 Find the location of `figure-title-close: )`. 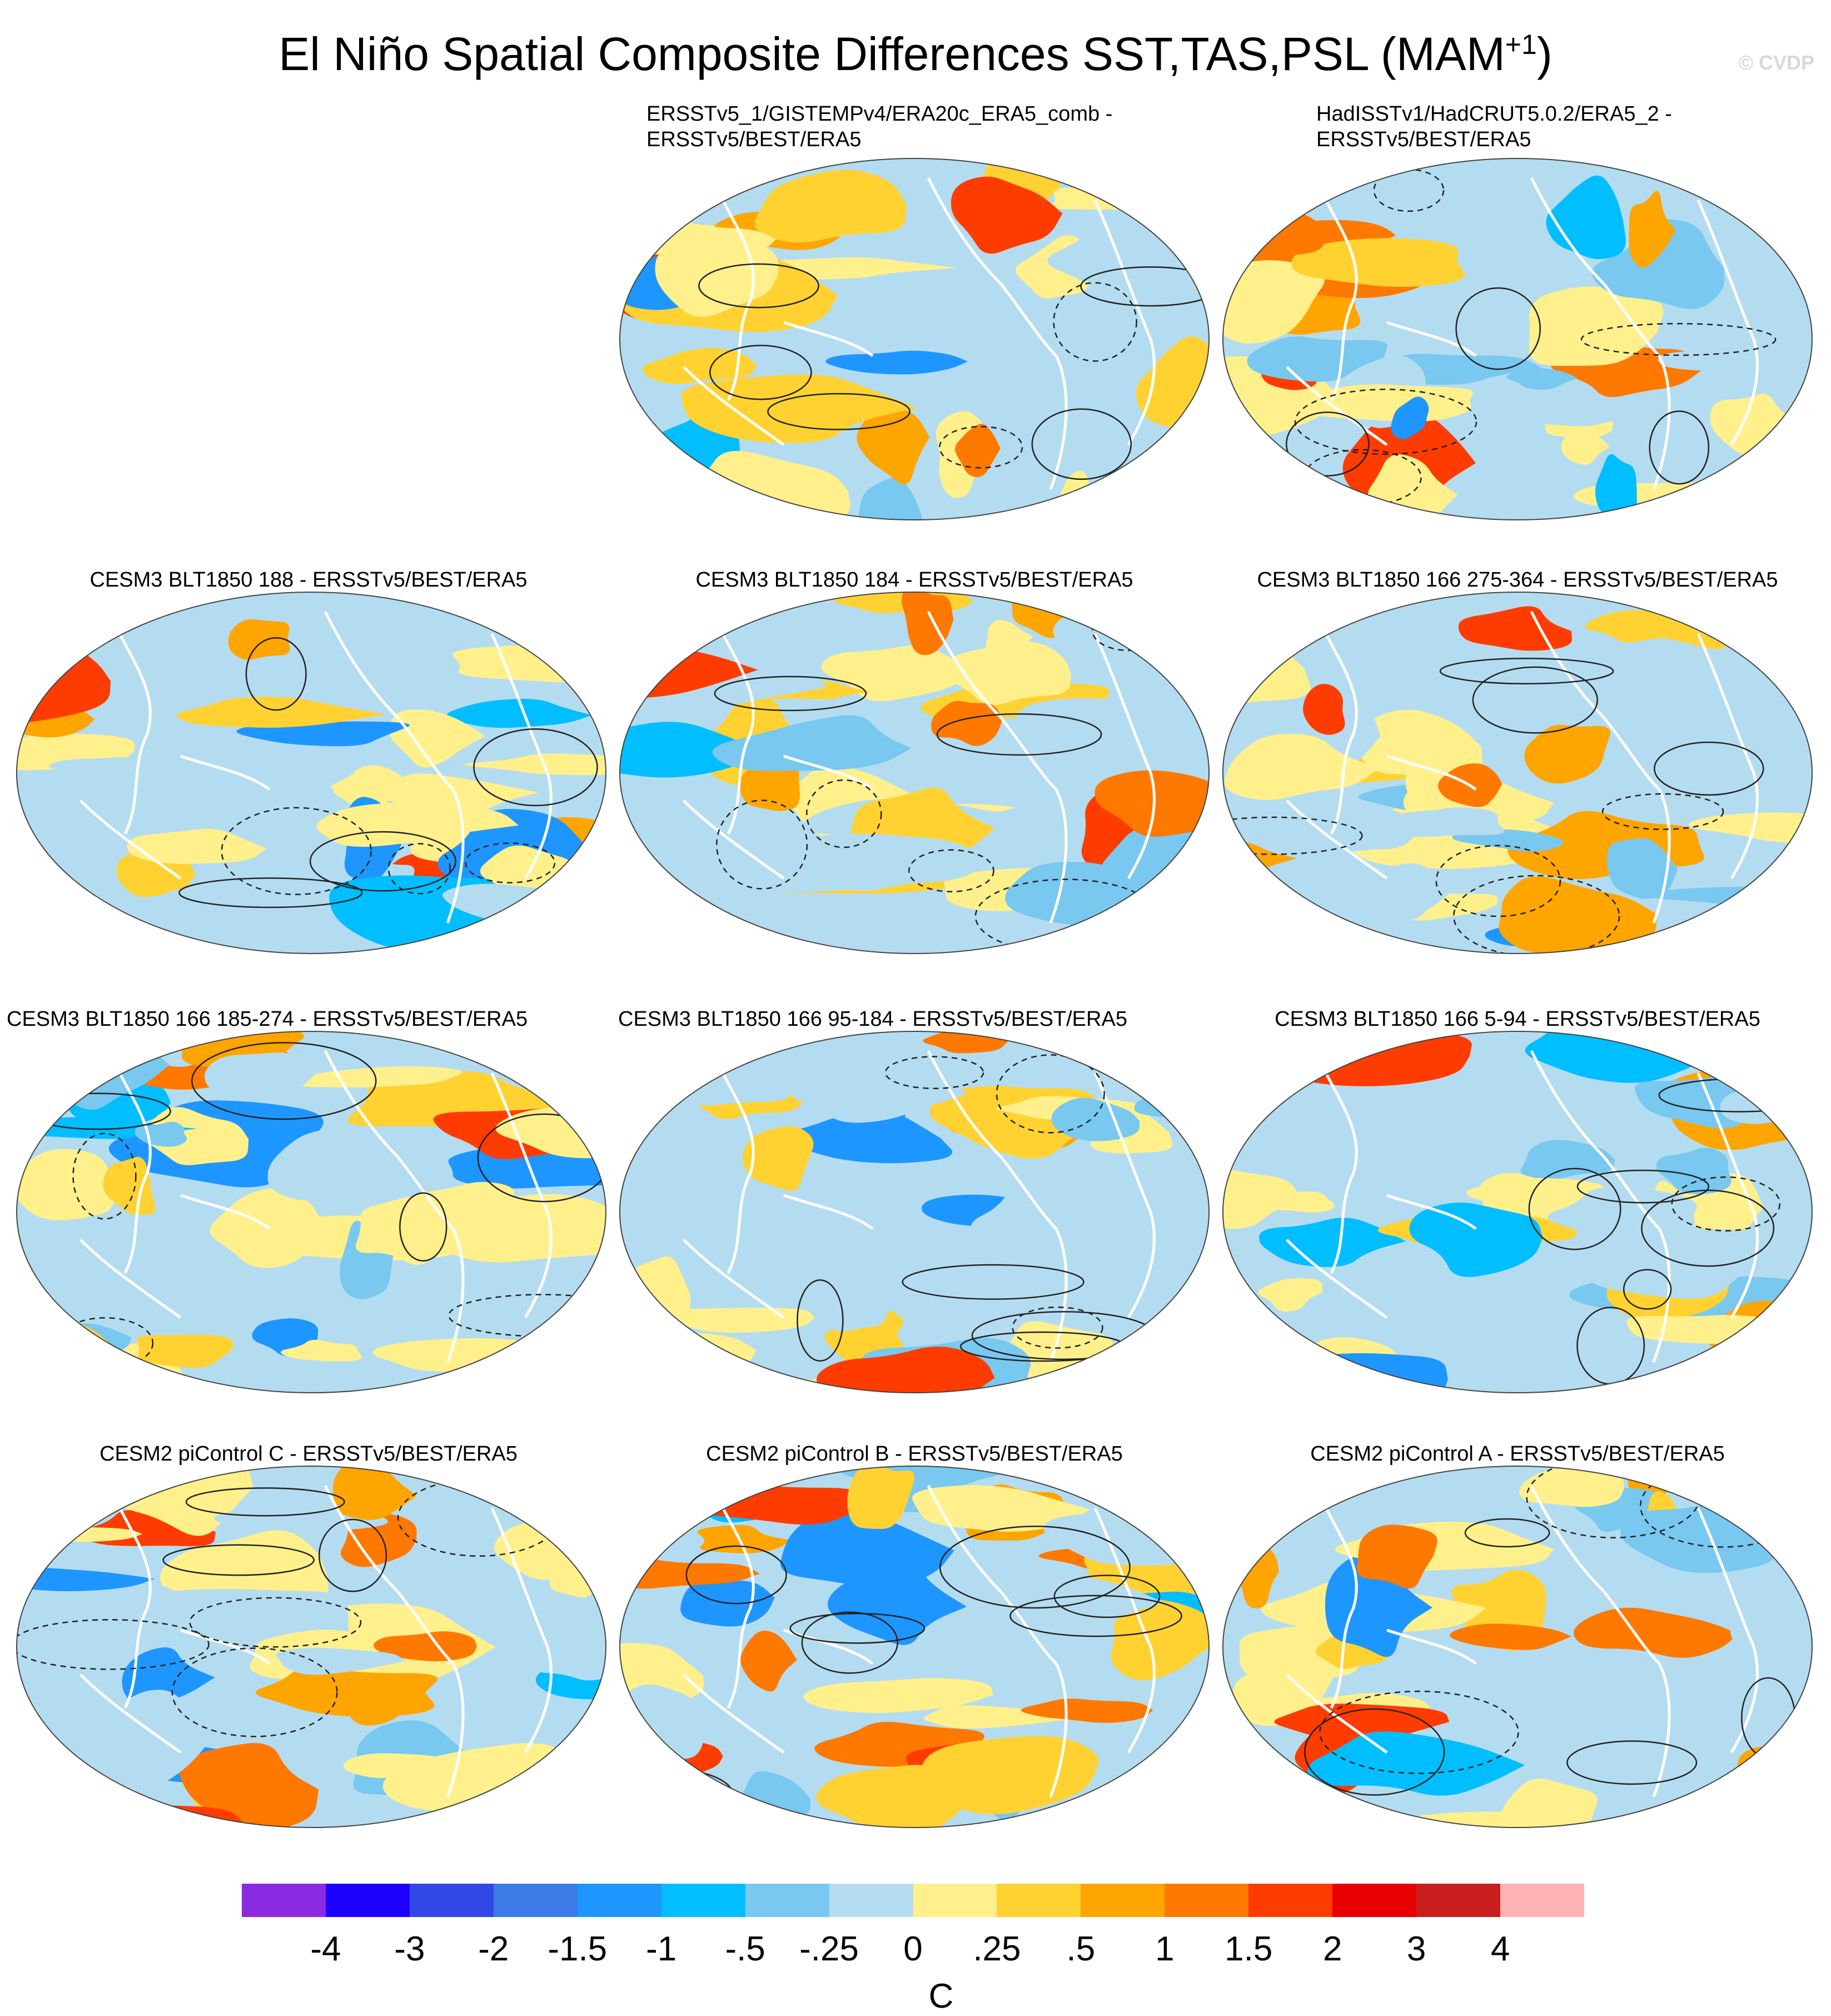

figure-title-close: ) is located at coordinates (1545, 54).